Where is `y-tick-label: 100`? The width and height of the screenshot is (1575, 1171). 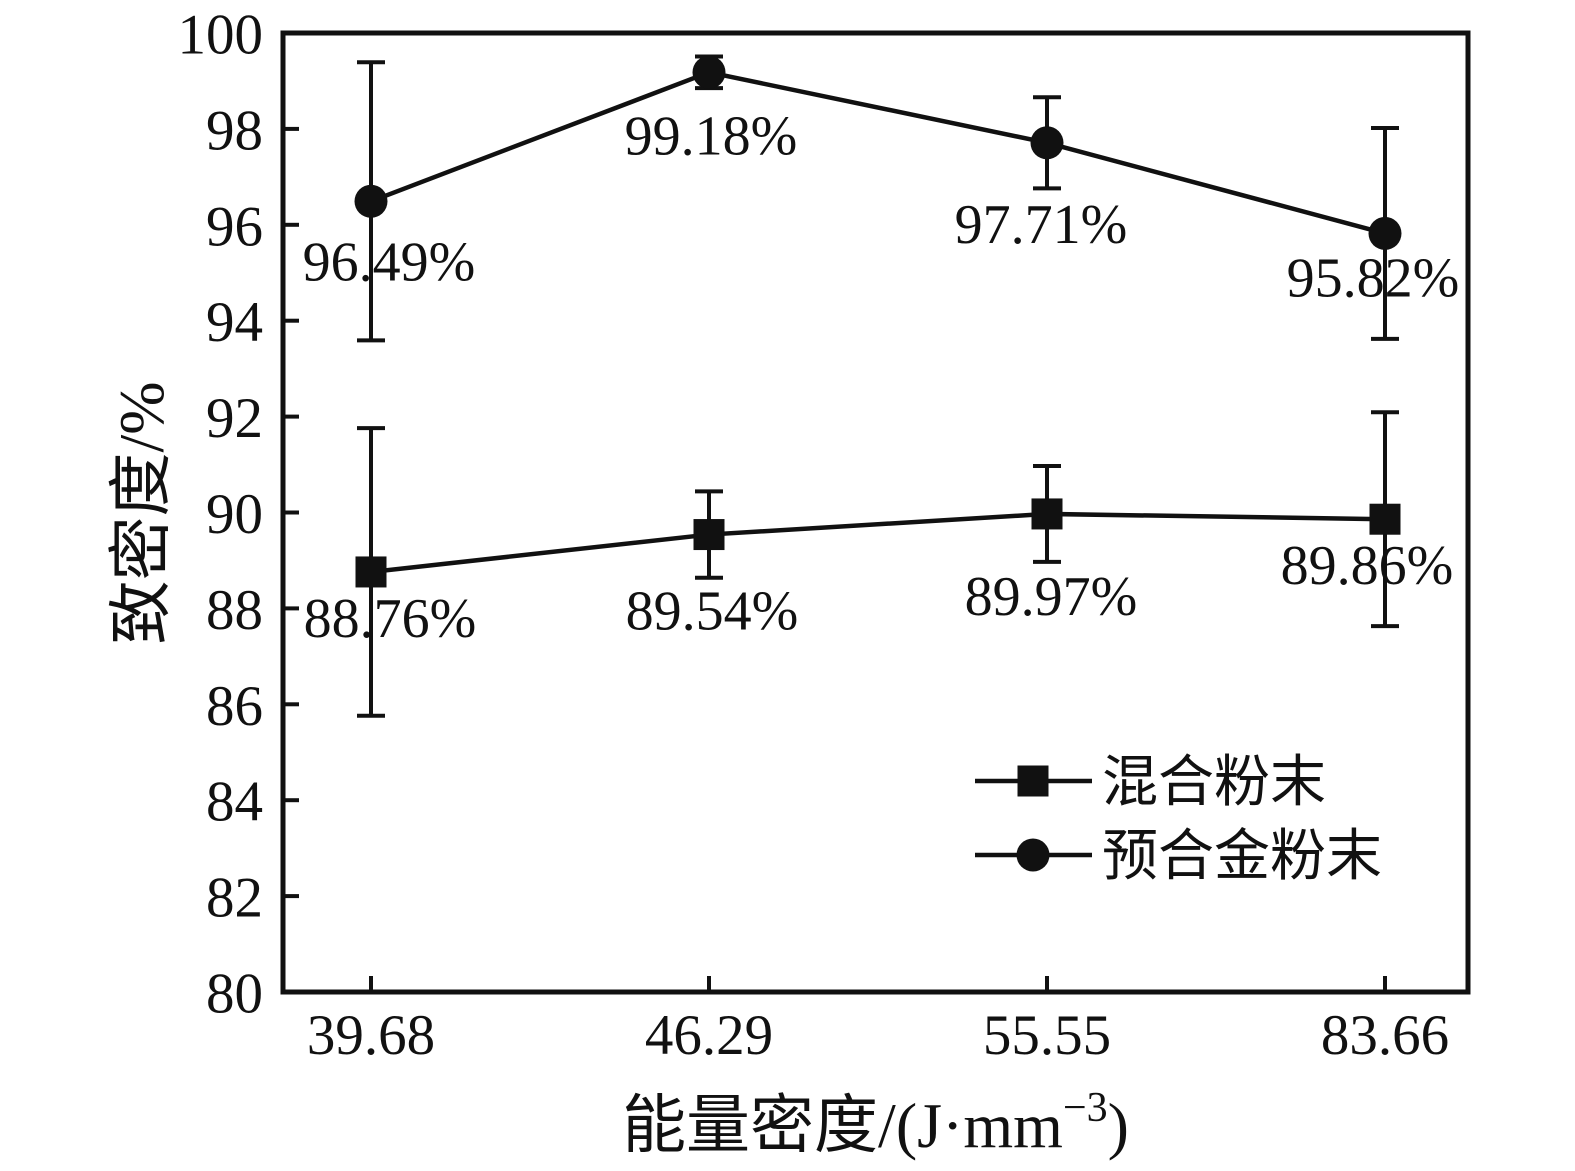 y-tick-label: 100 is located at coordinates (221, 35).